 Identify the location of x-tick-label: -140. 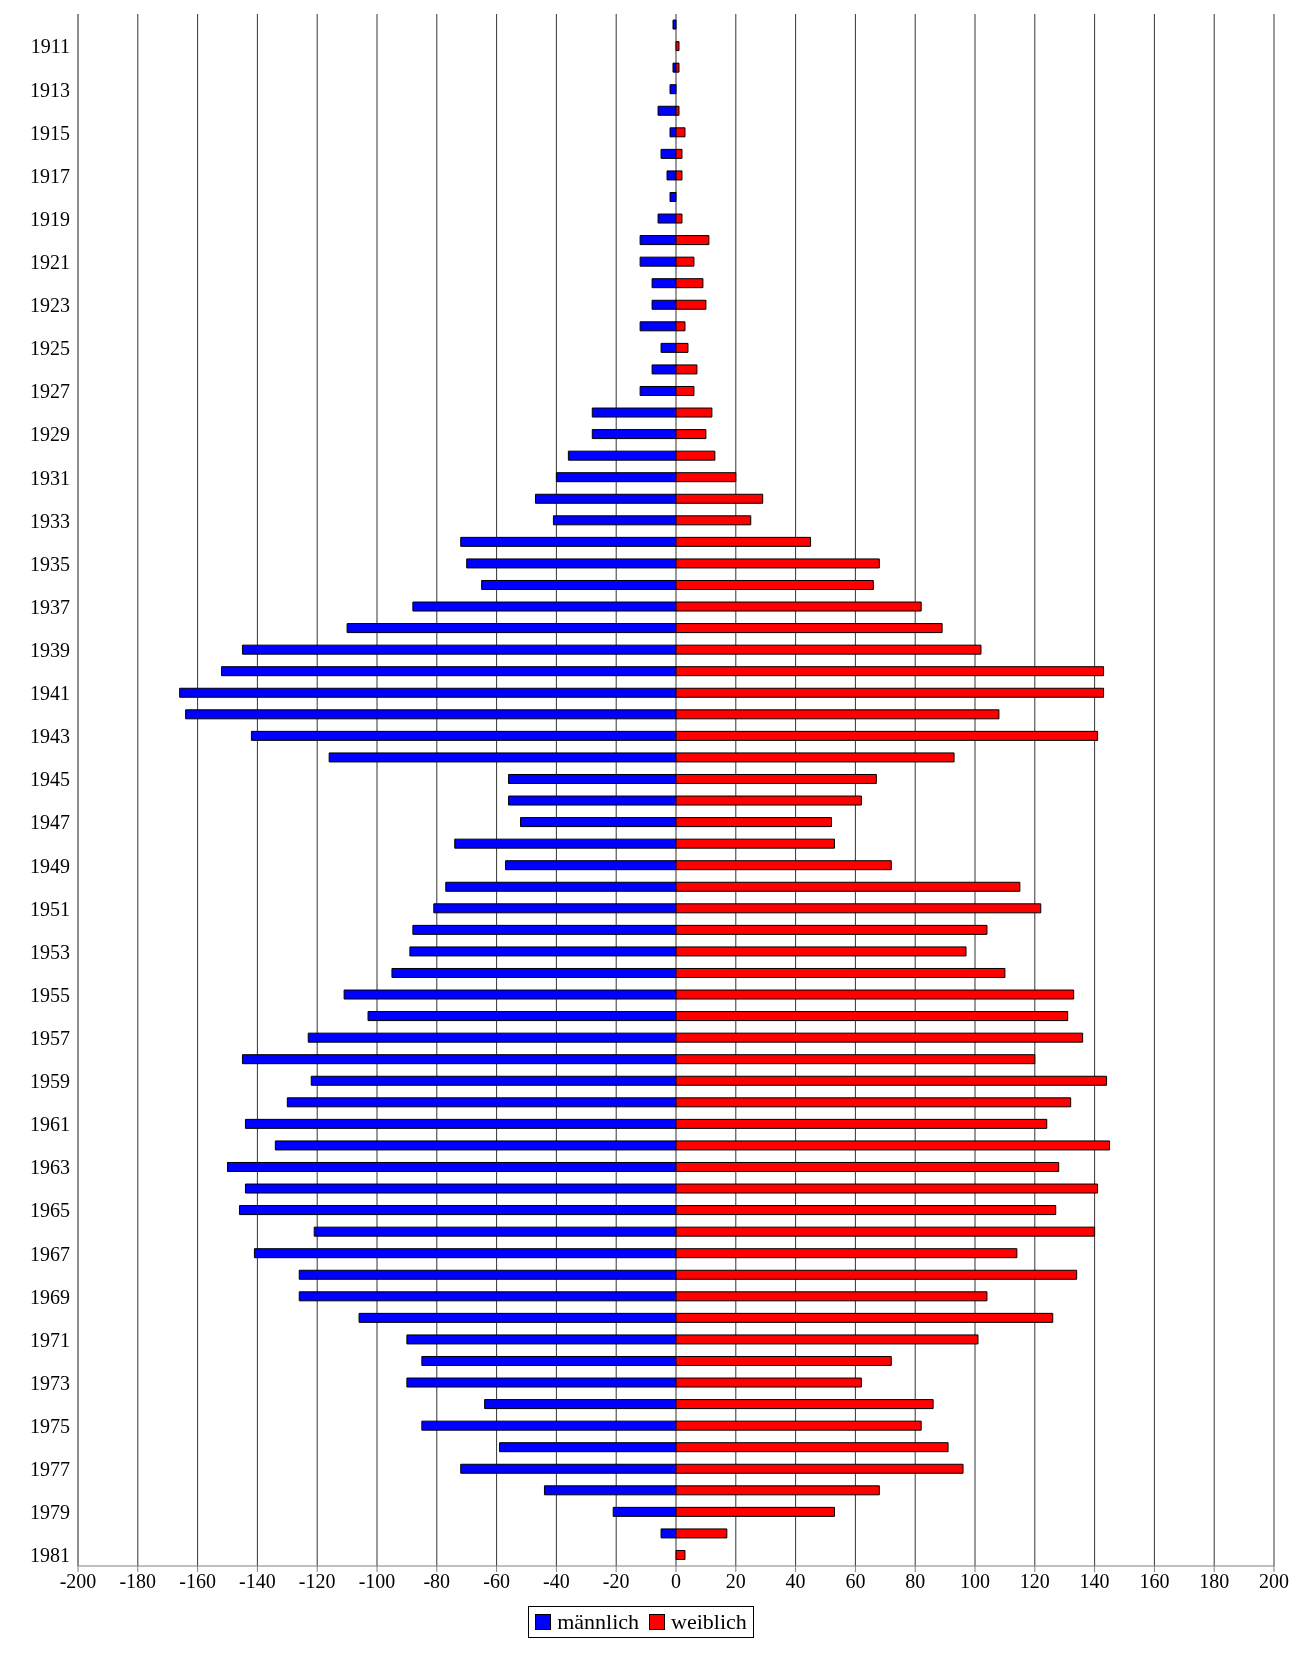
(257, 1581).